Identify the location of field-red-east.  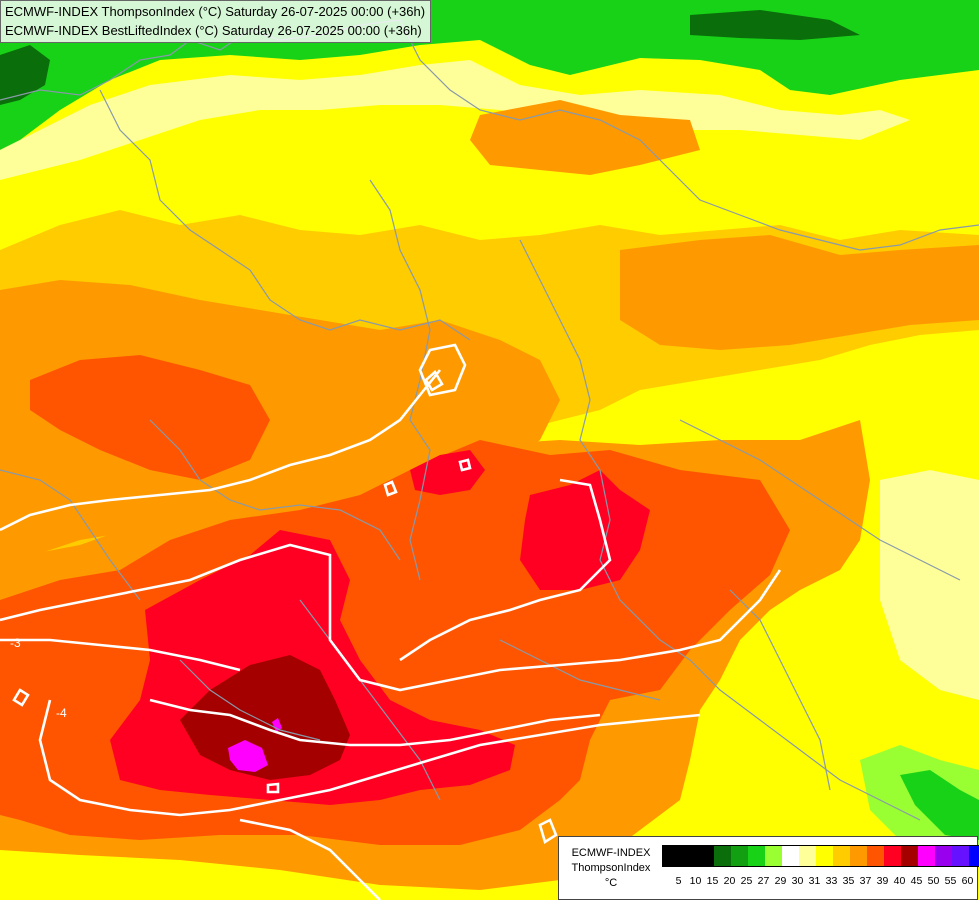
(585, 530).